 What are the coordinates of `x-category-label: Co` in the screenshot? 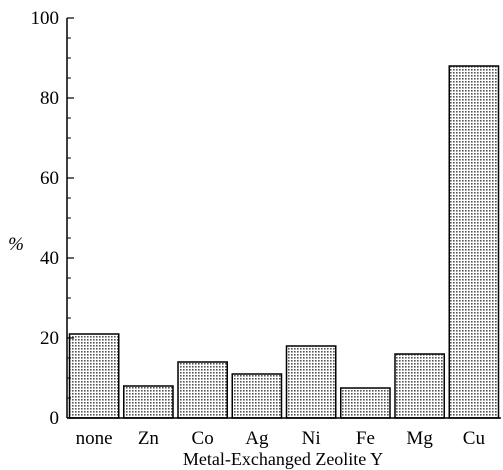 It's located at (203, 438).